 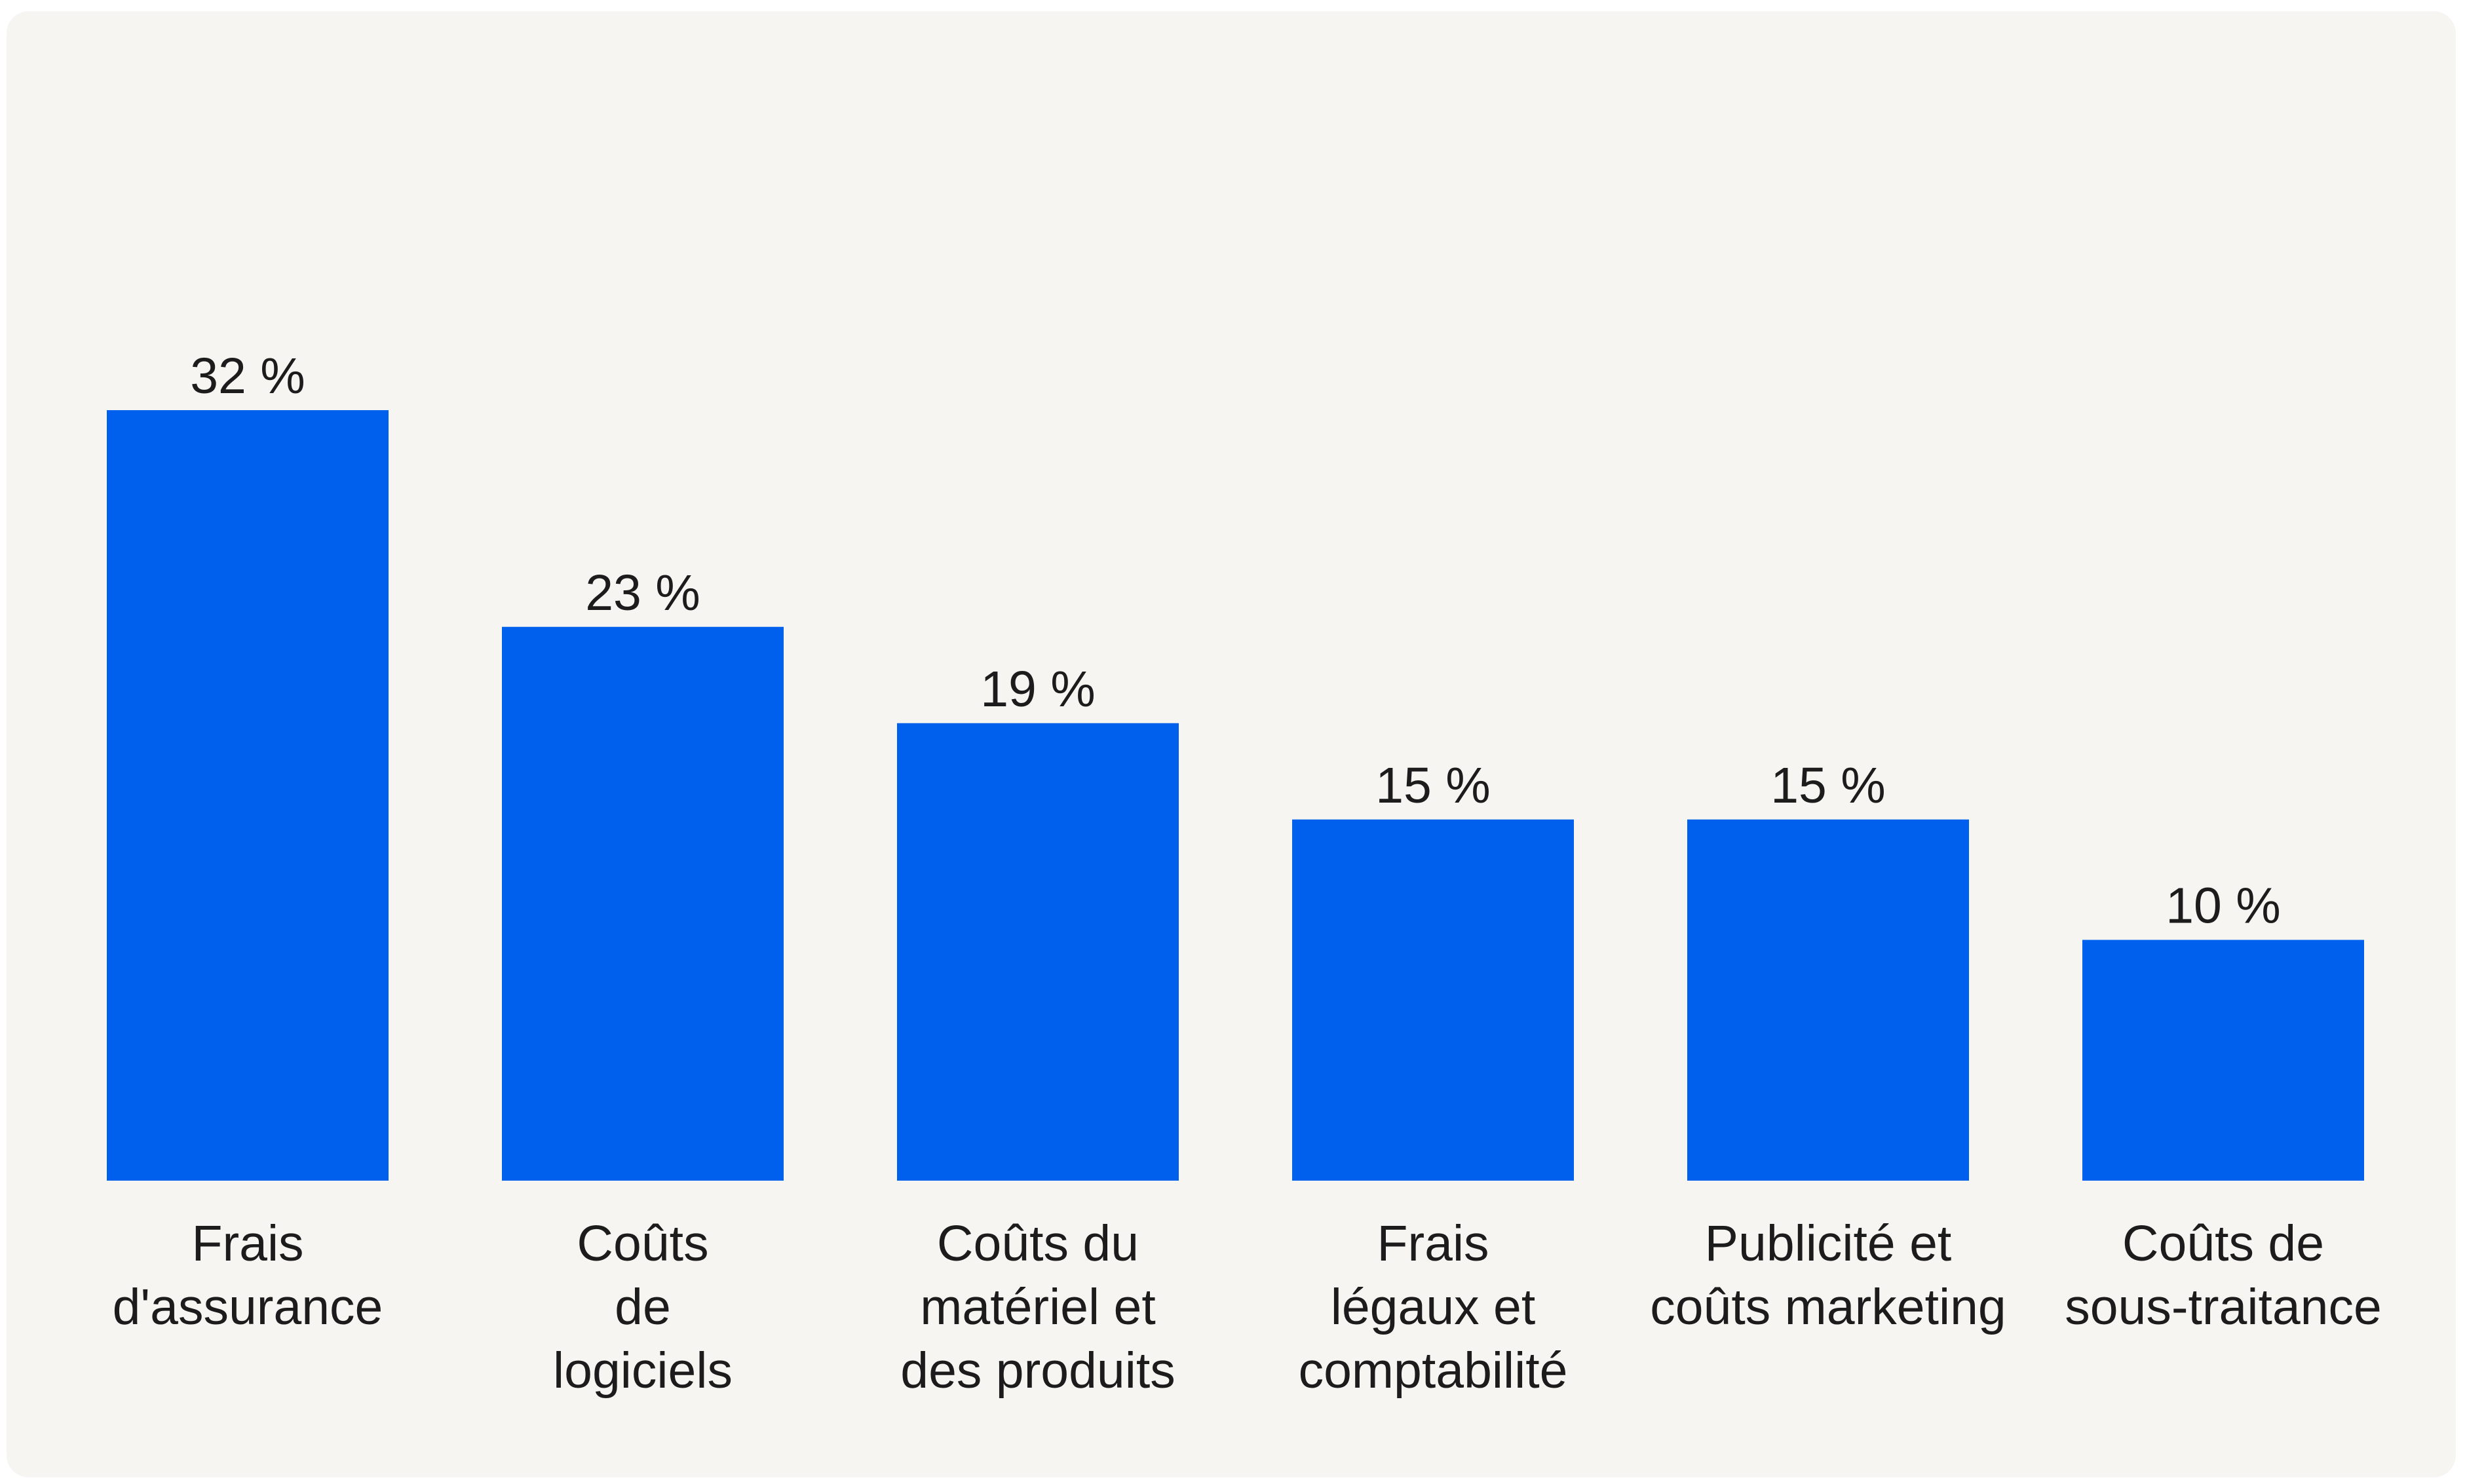 What do you see at coordinates (643, 1371) in the screenshot?
I see `category-label-1-line-2: logiciels` at bounding box center [643, 1371].